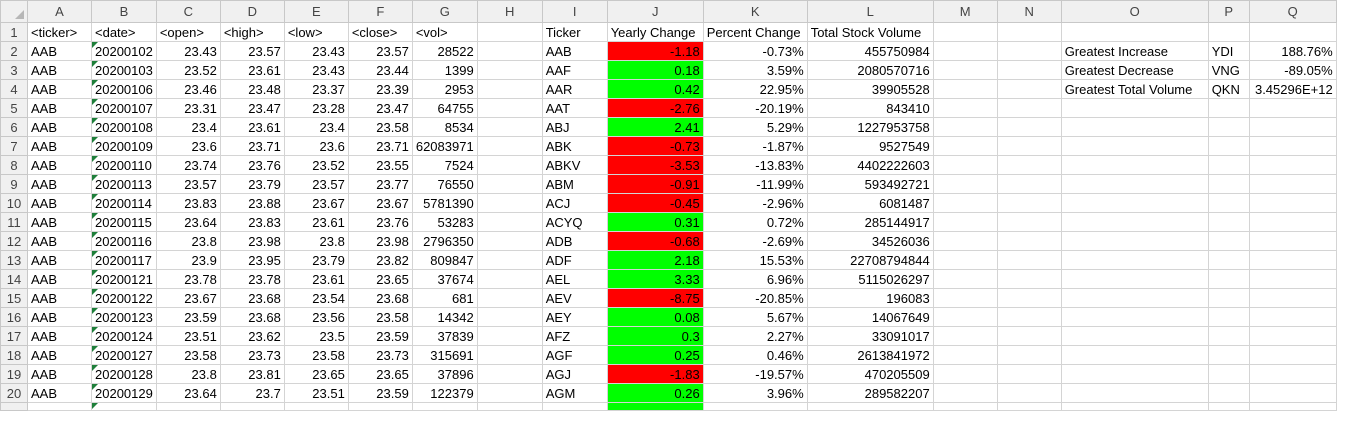 Image resolution: width=1350 pixels, height=430 pixels. I want to click on total-volume-cell: 1227953758, so click(870, 127).